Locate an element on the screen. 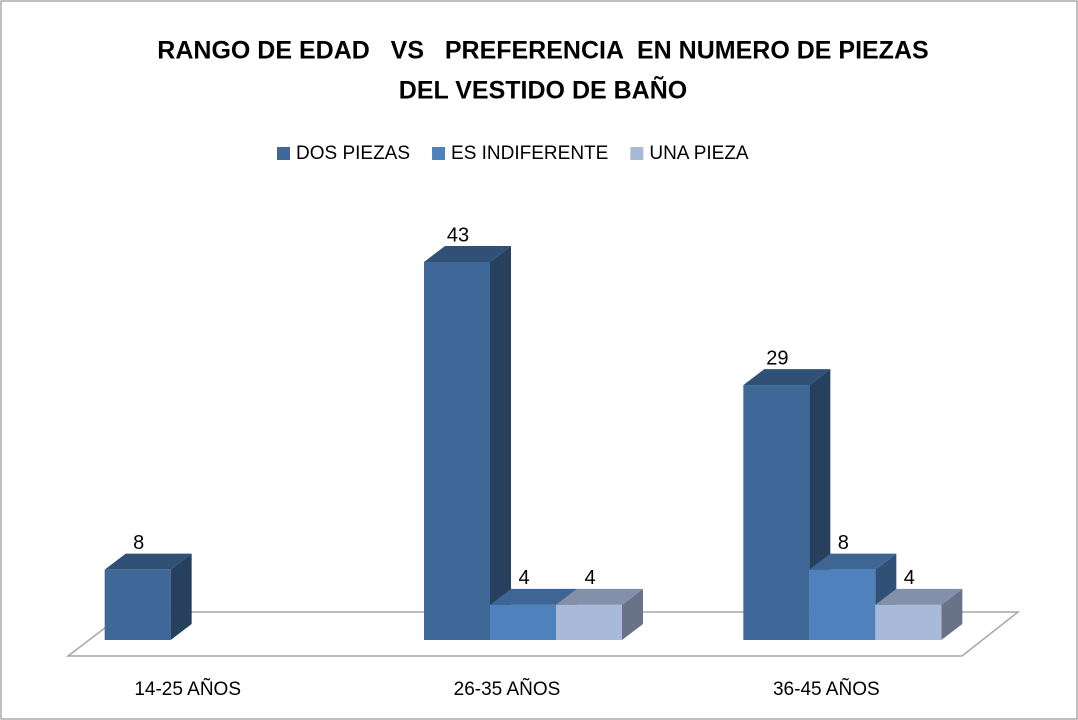 The width and height of the screenshot is (1078, 720). legend-label: UNA PIEZA is located at coordinates (699, 153).